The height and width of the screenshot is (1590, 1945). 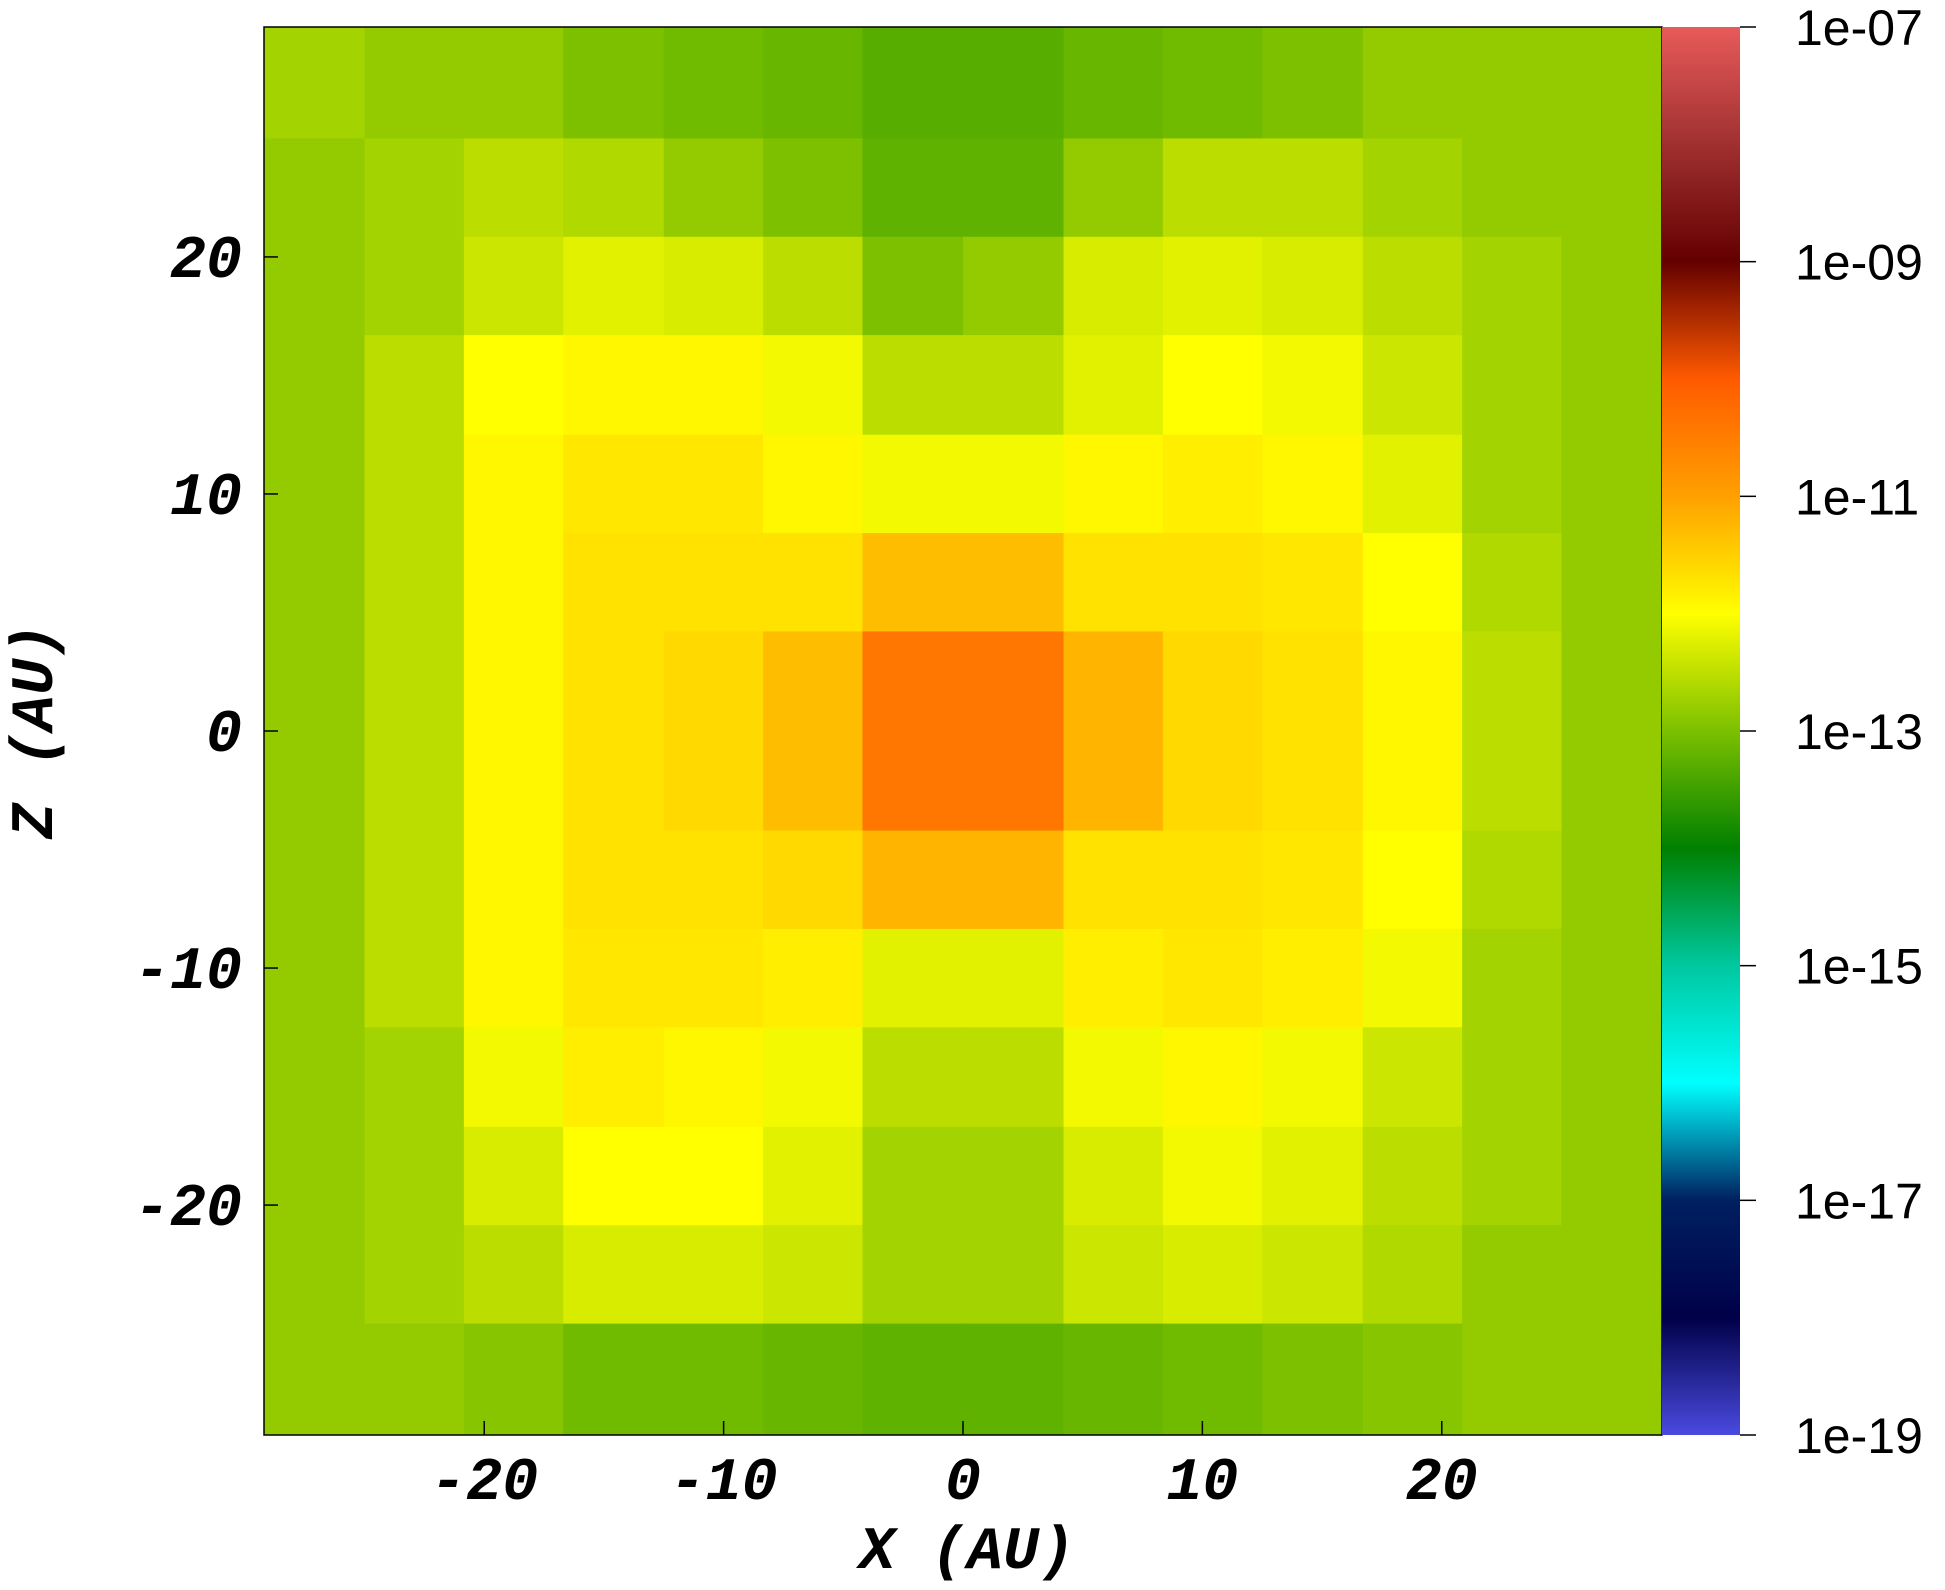 What do you see at coordinates (1859, 967) in the screenshot?
I see `colorbar-tick-label: 1e-15` at bounding box center [1859, 967].